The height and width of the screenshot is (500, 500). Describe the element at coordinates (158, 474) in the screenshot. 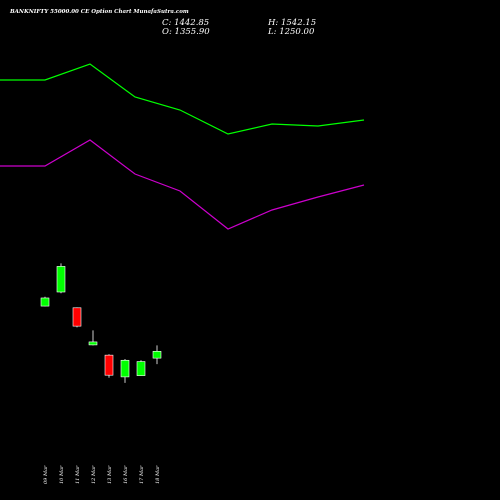

I see `x-tick-label: 18 Mar` at that location.